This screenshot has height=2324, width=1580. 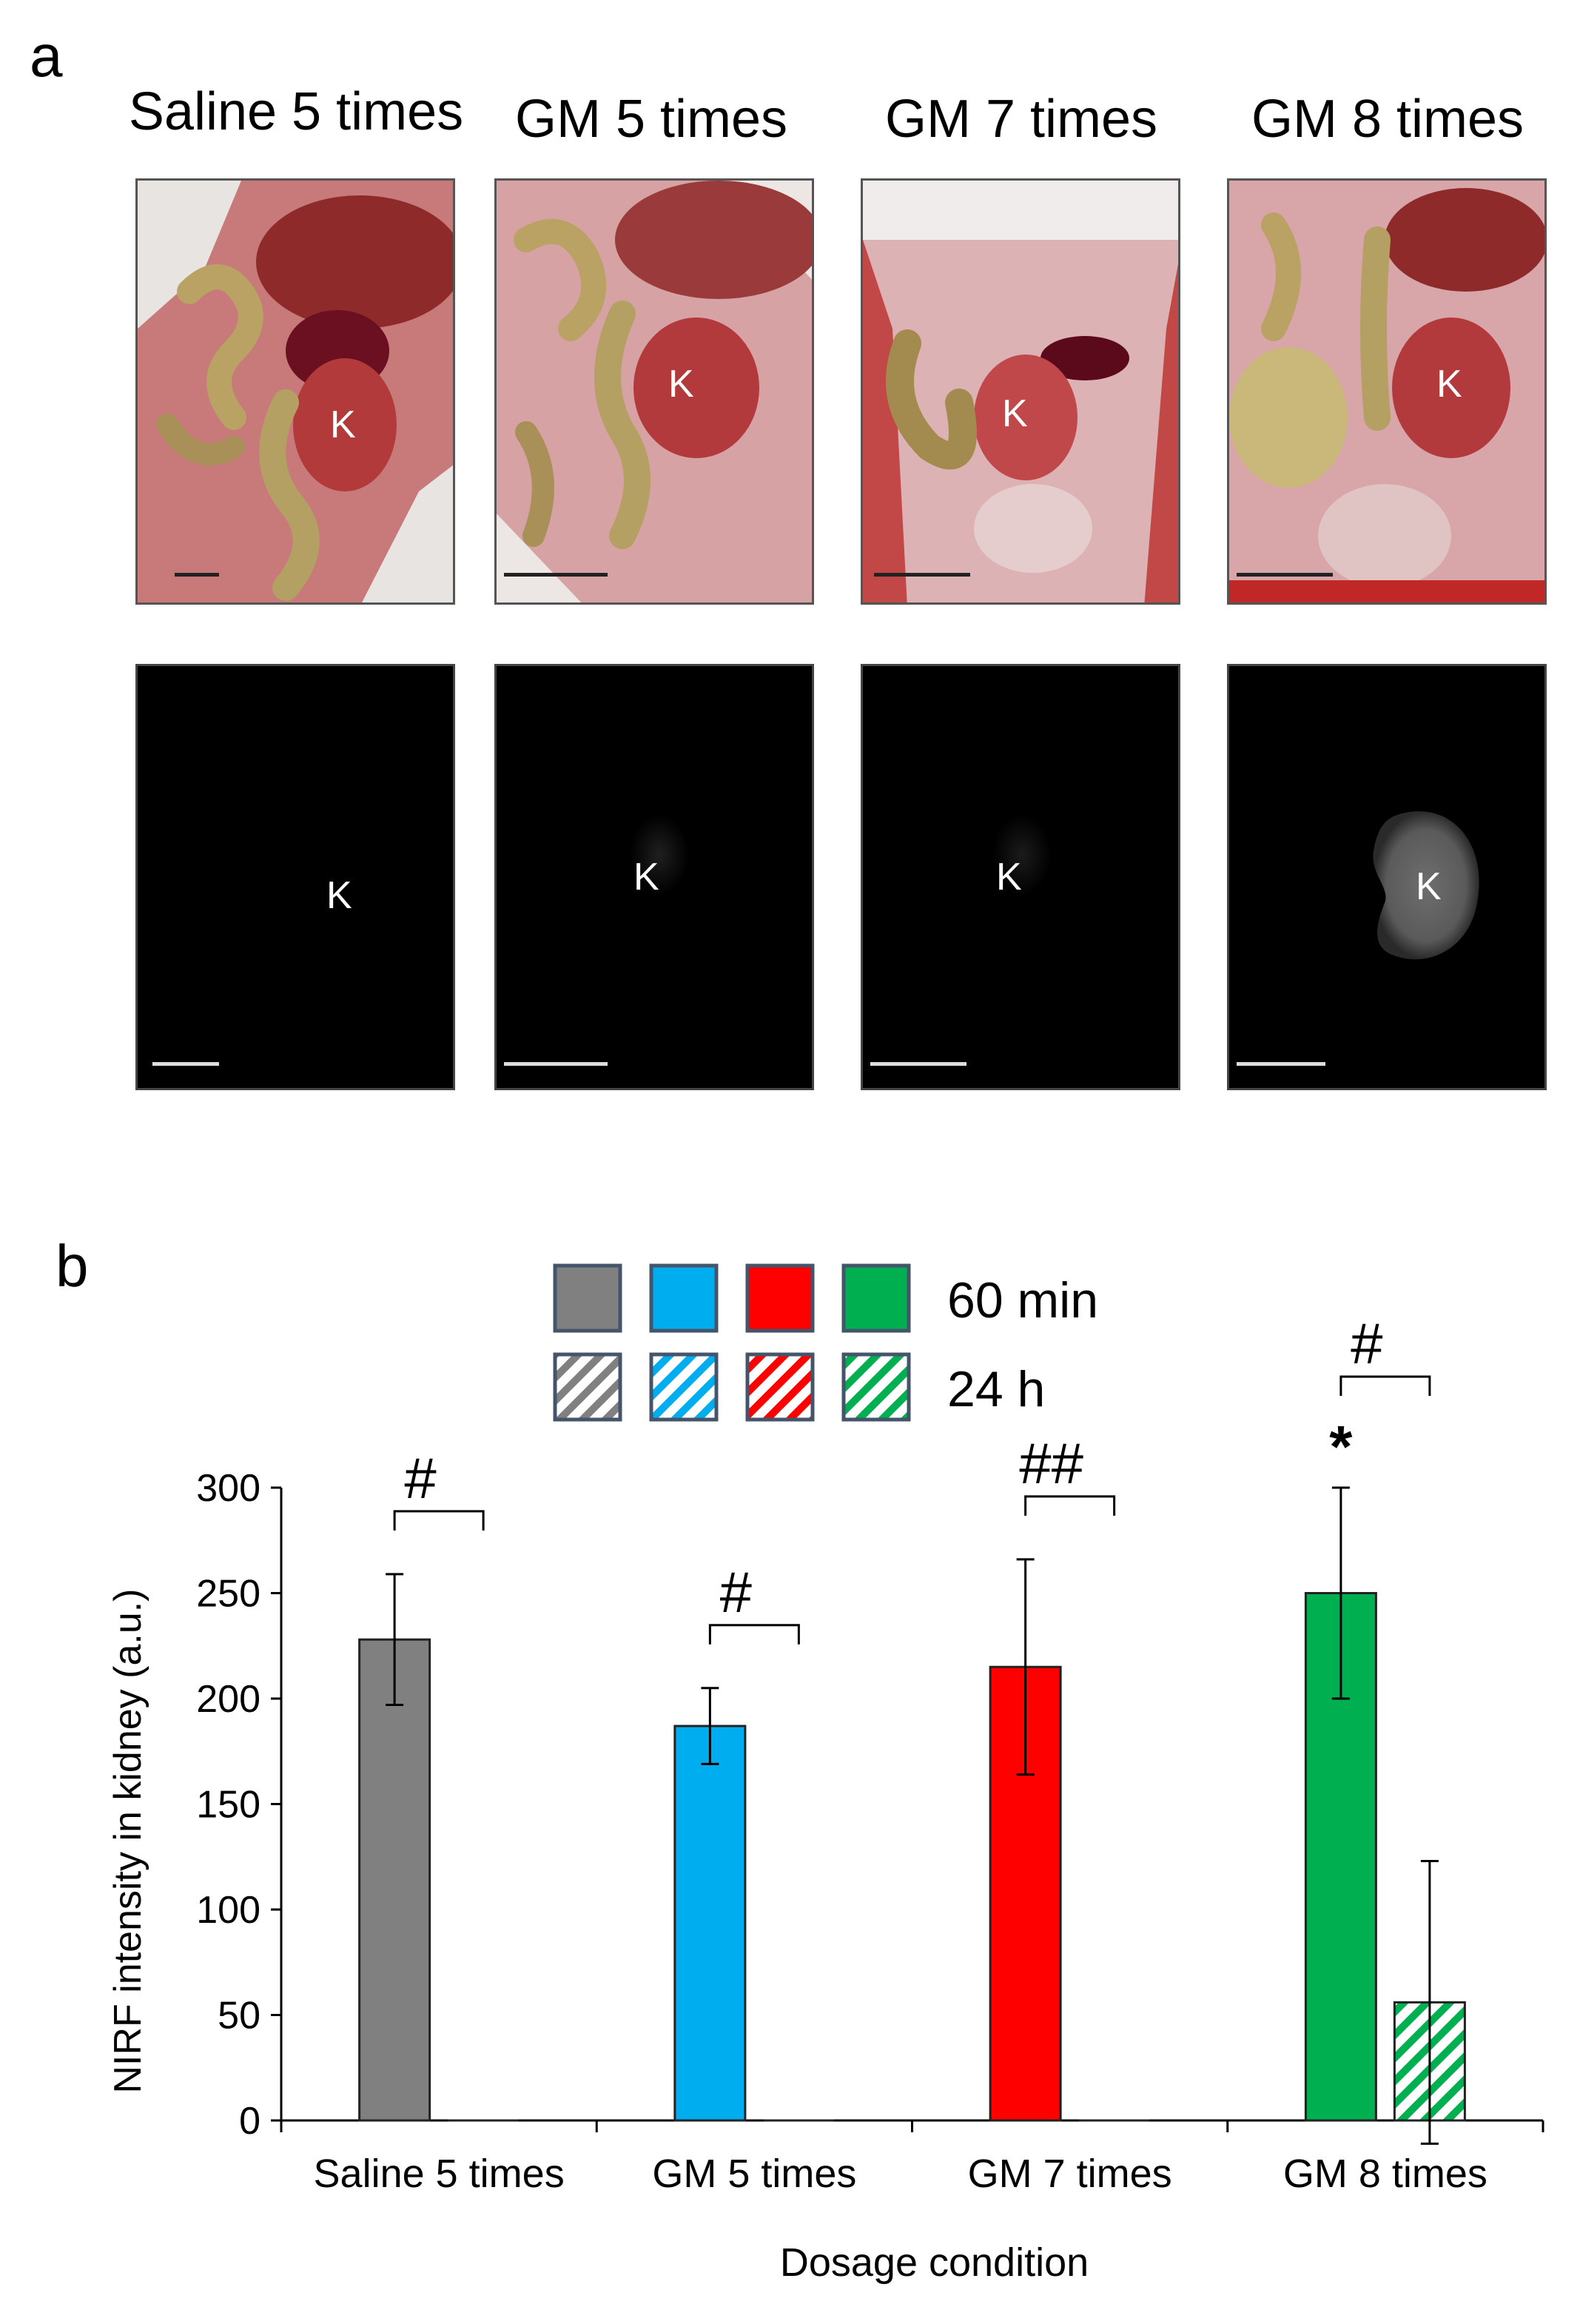 What do you see at coordinates (1021, 119) in the screenshot?
I see `column-title-gm-7: GM 7 times` at bounding box center [1021, 119].